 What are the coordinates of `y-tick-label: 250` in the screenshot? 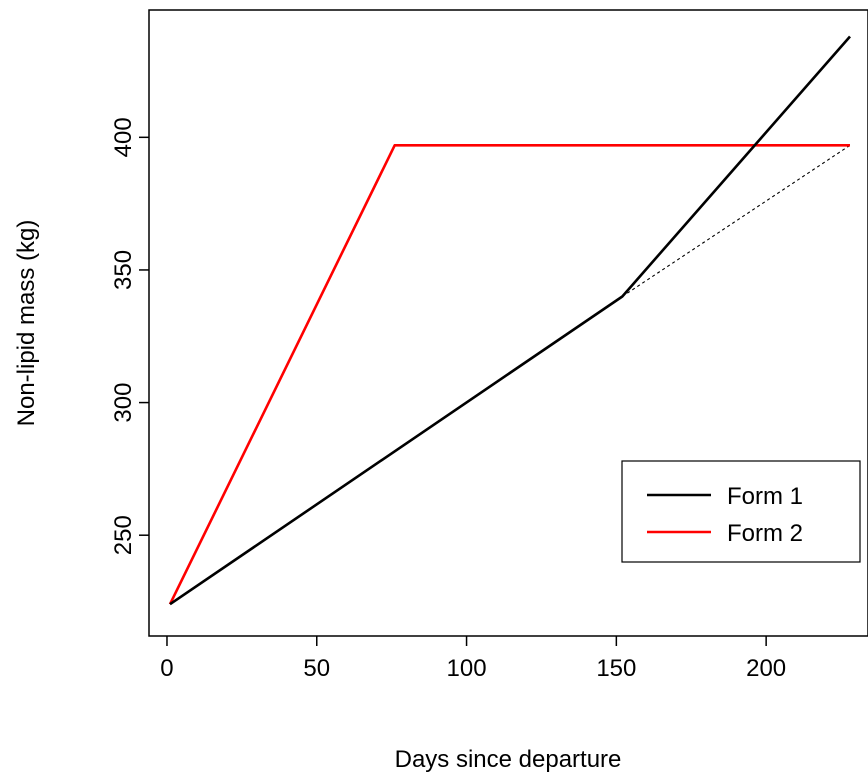 It's located at (123, 535).